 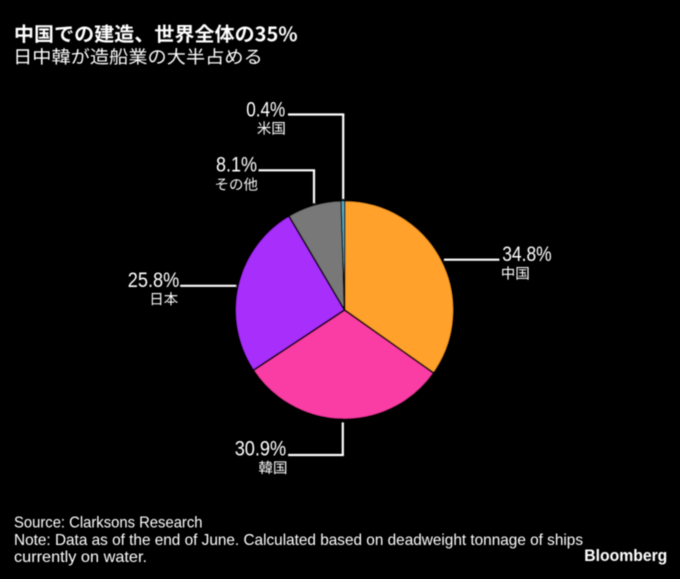 I want to click on svg-text: 25.8%, so click(x=154, y=280).